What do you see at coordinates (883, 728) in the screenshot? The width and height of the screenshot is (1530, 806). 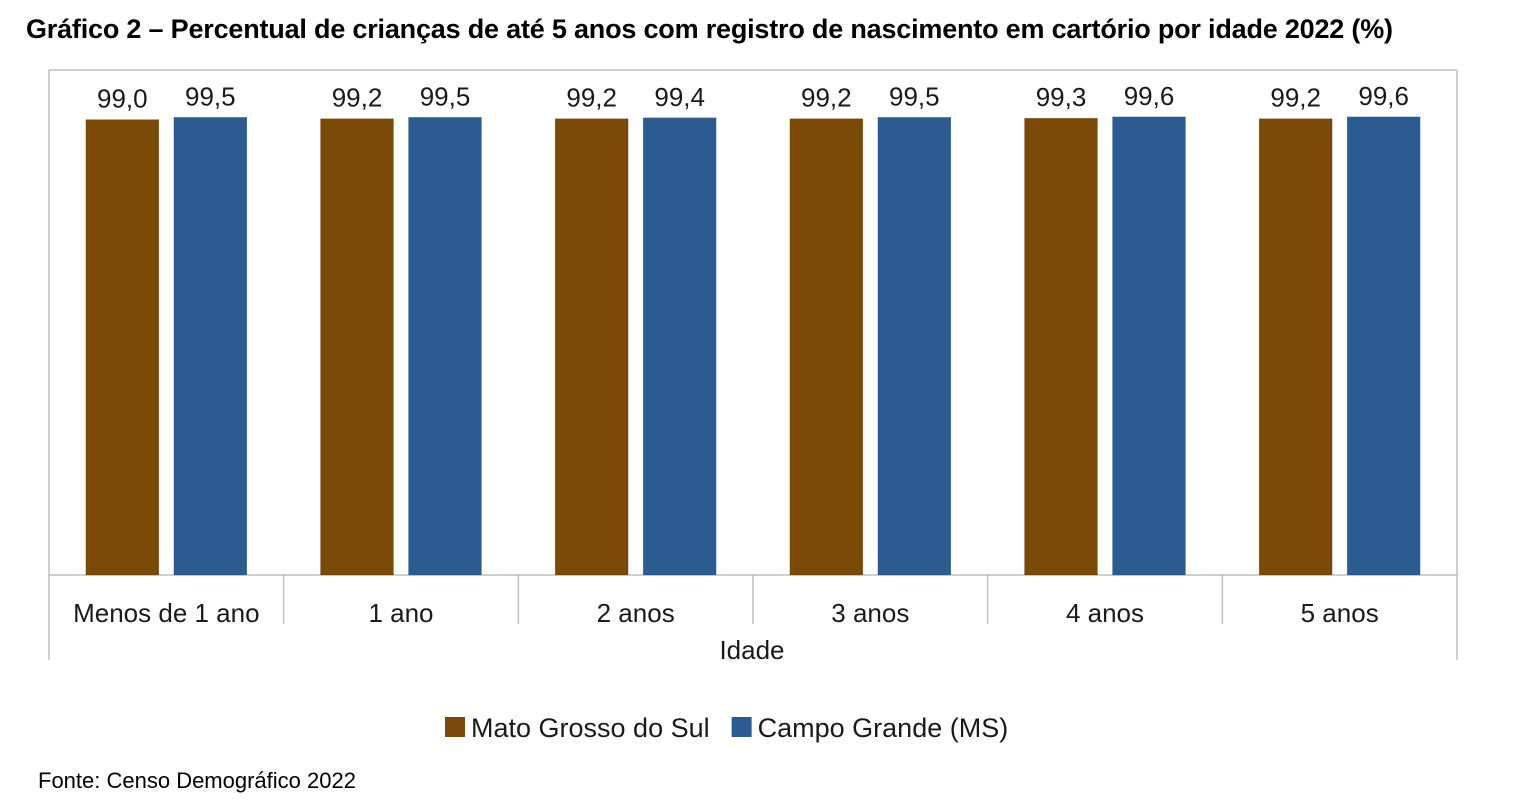 I see `legend-label-2: Campo Grande (MS)` at bounding box center [883, 728].